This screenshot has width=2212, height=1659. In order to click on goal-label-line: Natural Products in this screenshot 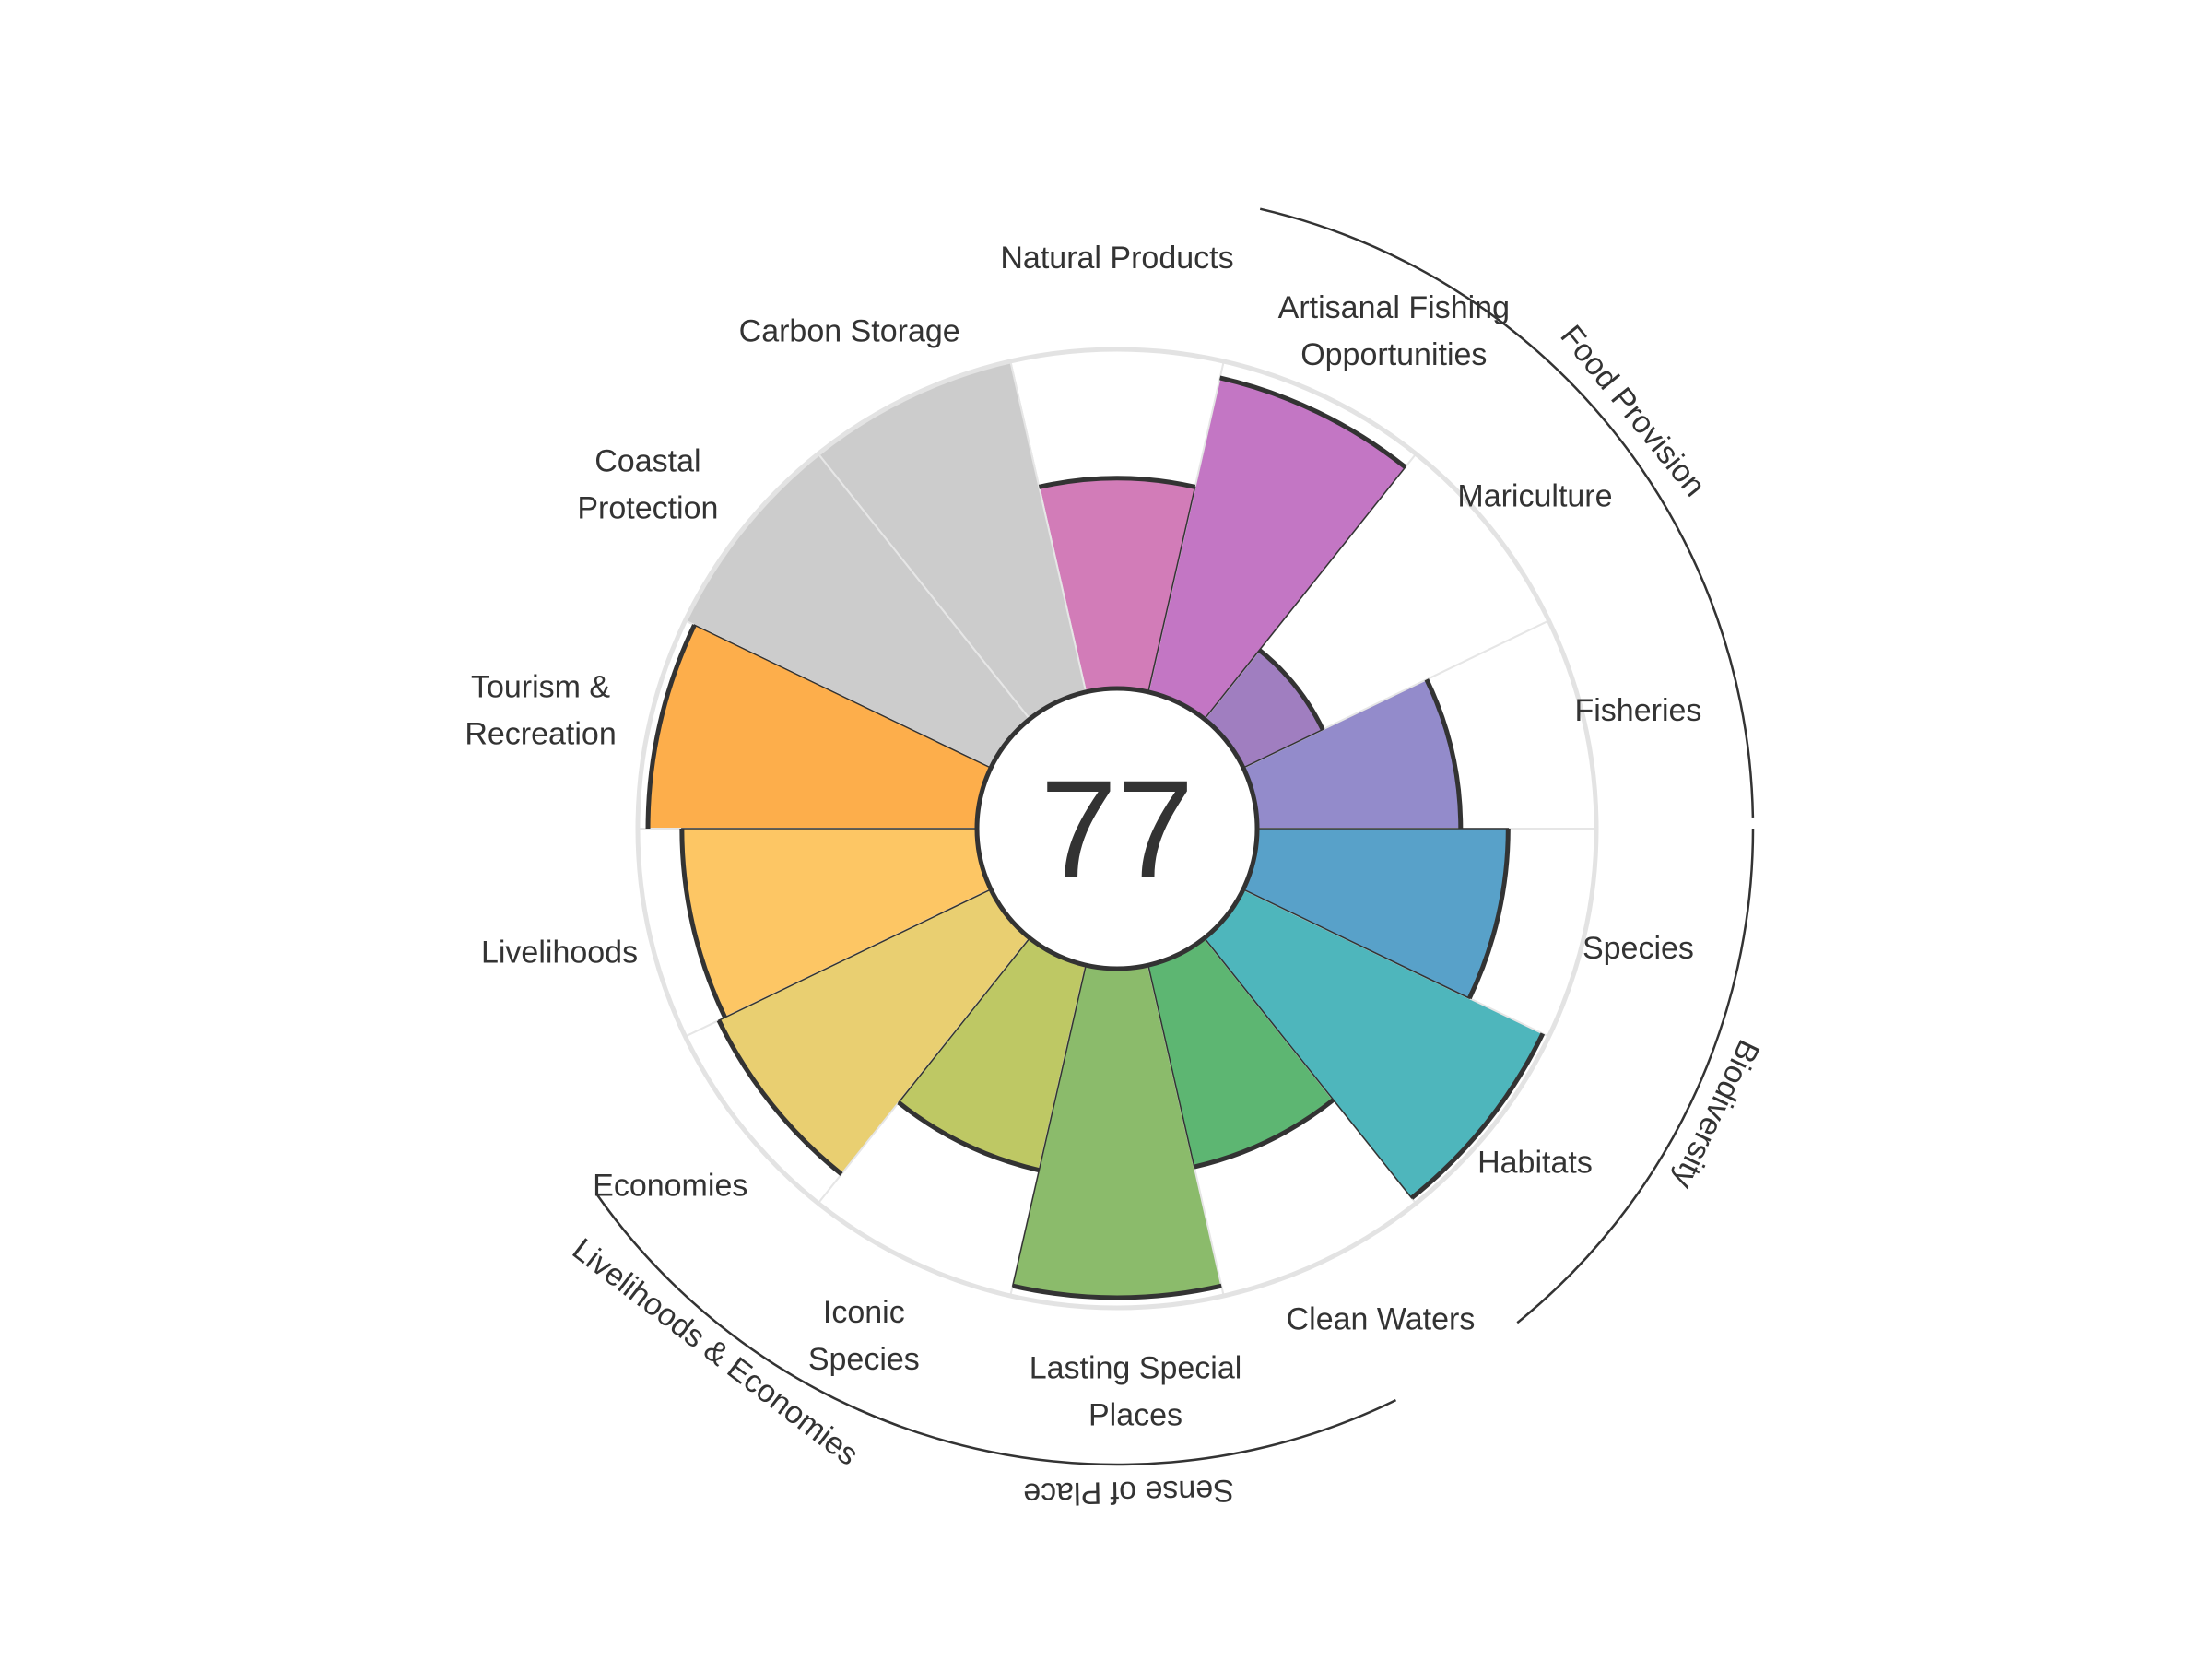, I will do `click(1116, 258)`.